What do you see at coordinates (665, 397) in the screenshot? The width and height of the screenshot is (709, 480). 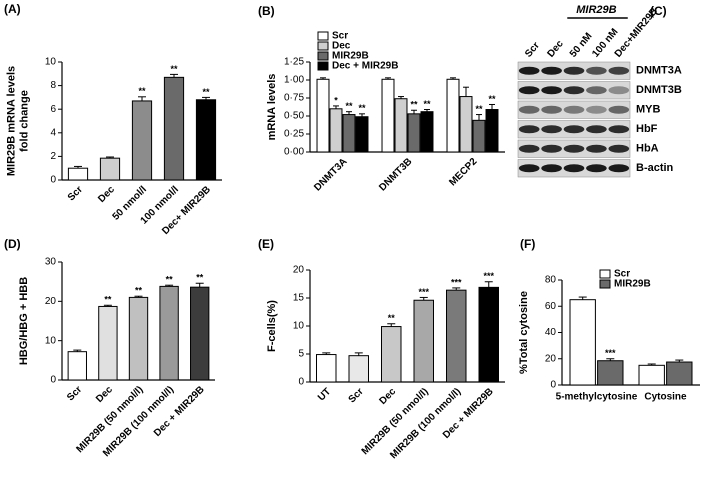 I see `x-tick-label: Cytosine` at bounding box center [665, 397].